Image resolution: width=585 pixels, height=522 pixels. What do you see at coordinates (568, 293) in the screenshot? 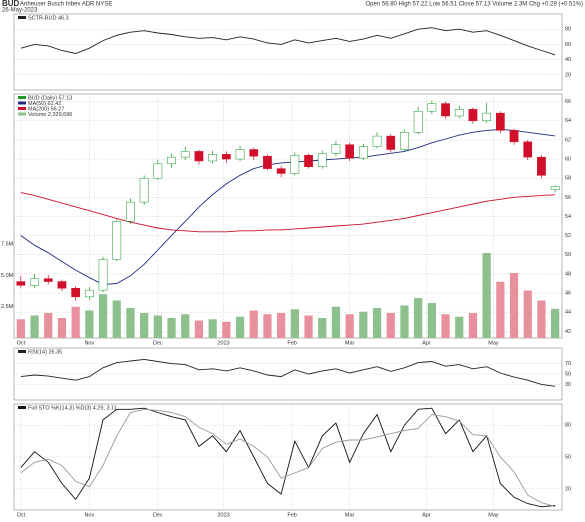
I see `y-tick-label: 46` at bounding box center [568, 293].